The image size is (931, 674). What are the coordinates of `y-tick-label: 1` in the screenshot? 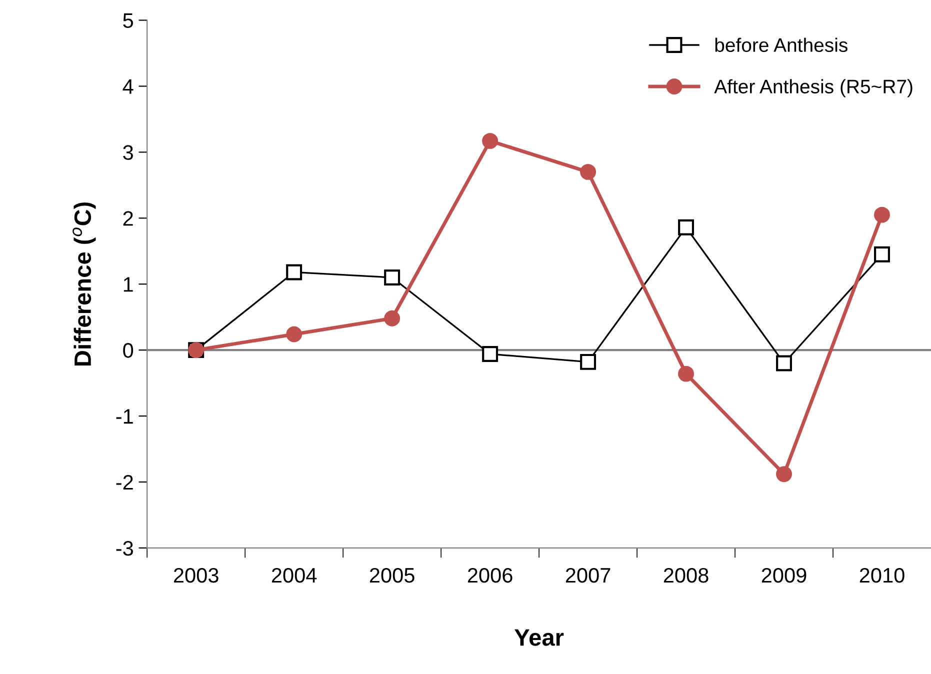 It's located at (128, 284).